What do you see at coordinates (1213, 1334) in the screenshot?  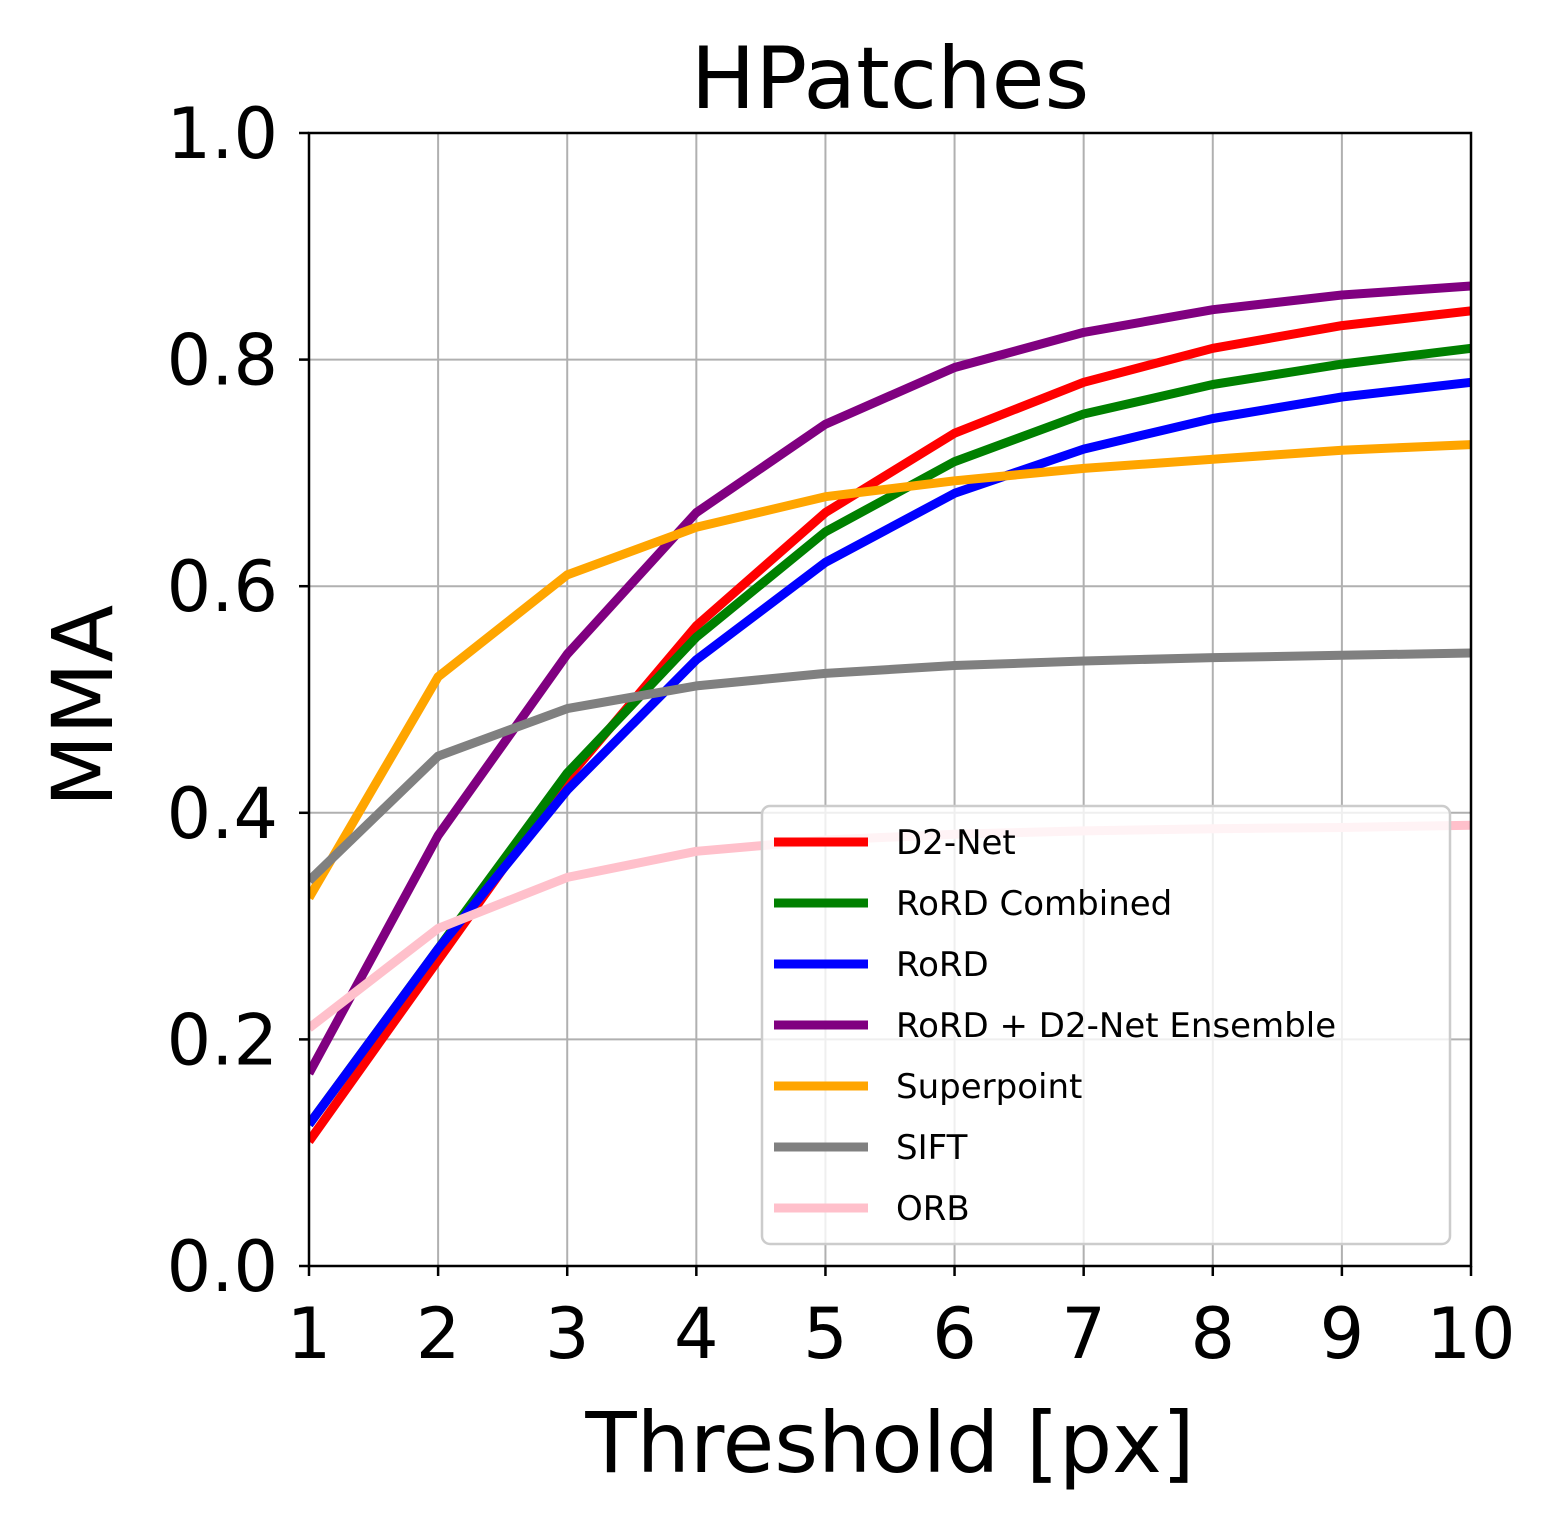 I see `x-tick-label: 8` at bounding box center [1213, 1334].